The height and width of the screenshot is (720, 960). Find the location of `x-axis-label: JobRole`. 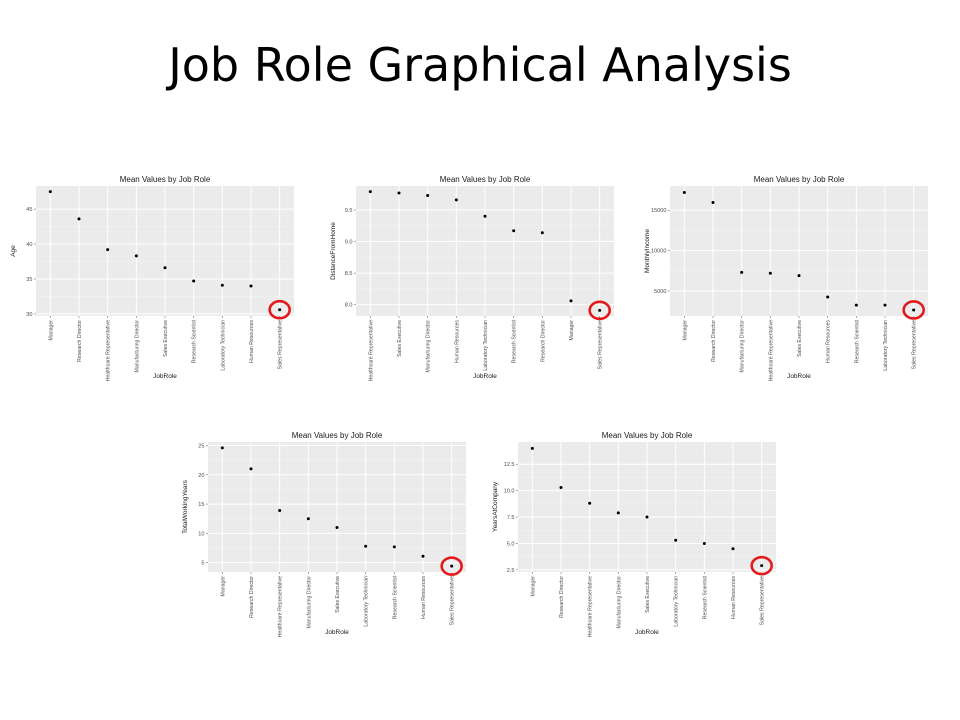

x-axis-label: JobRole is located at coordinates (647, 632).